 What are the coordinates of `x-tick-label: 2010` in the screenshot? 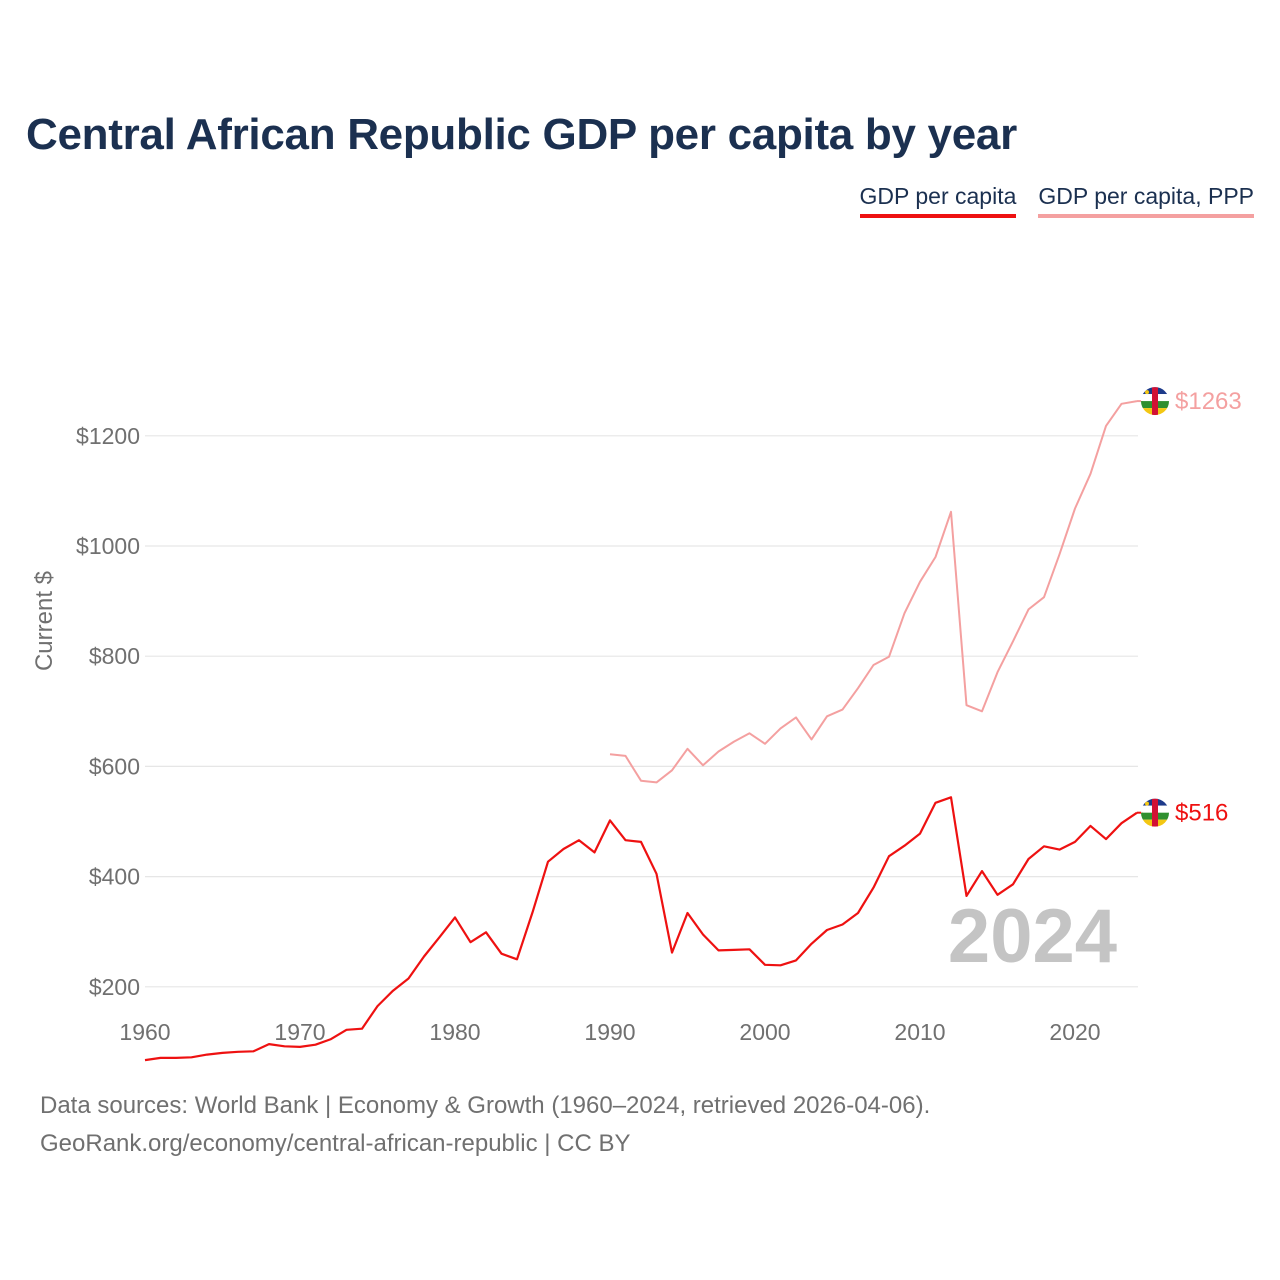 It's located at (919, 1032).